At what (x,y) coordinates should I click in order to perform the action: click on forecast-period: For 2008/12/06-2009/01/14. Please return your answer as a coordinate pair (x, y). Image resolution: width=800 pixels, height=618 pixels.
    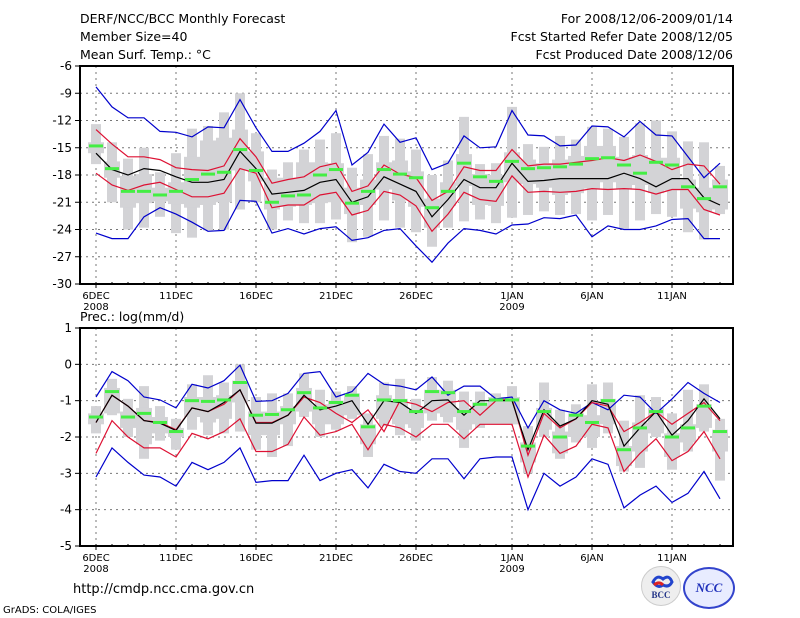
    Looking at the image, I should click on (646, 18).